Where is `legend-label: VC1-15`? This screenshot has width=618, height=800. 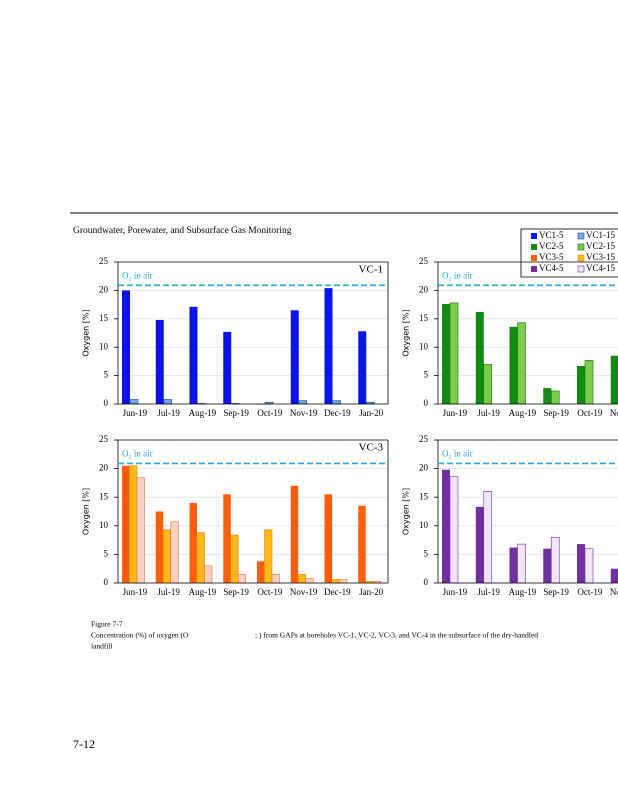
legend-label: VC1-15 is located at coordinates (600, 235).